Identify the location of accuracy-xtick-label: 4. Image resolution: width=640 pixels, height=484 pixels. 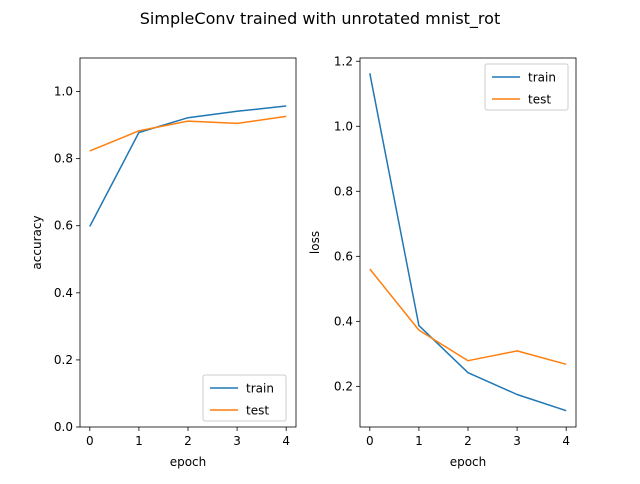
(286, 441).